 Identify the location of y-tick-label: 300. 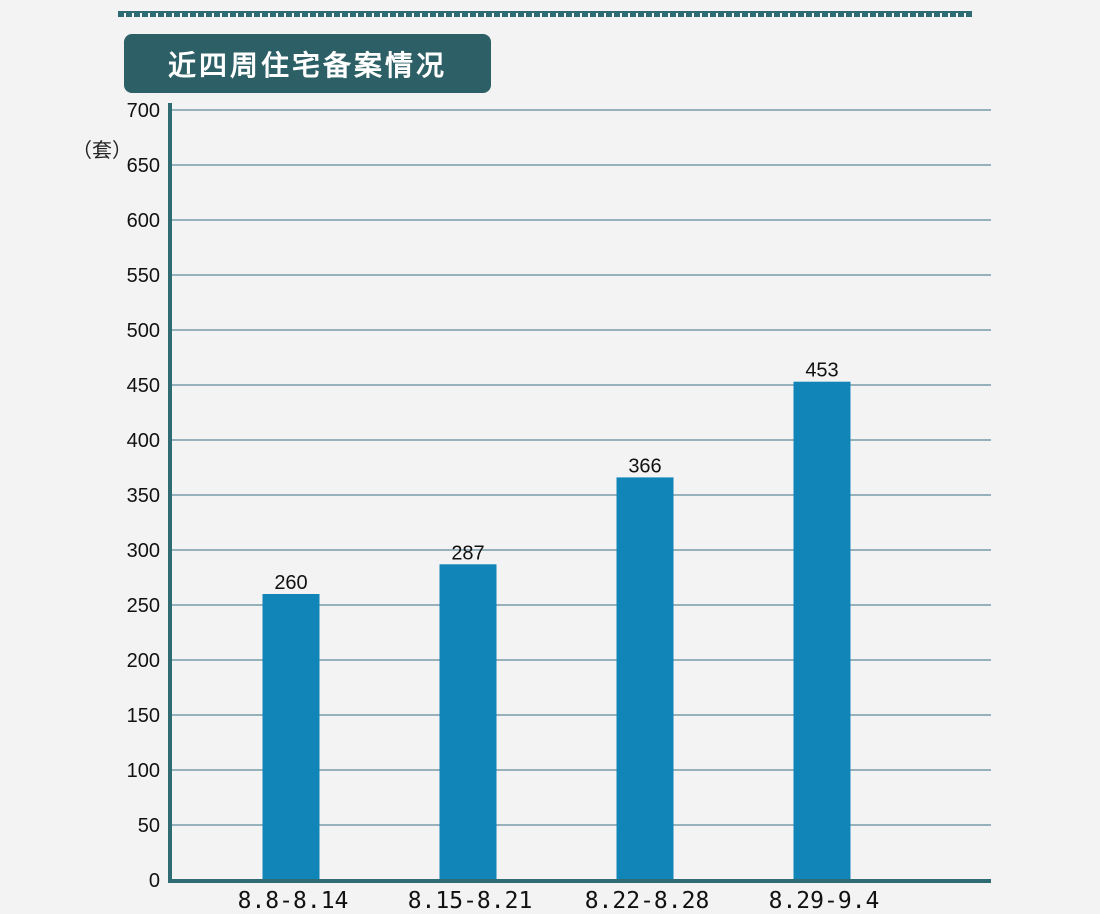
(143, 551).